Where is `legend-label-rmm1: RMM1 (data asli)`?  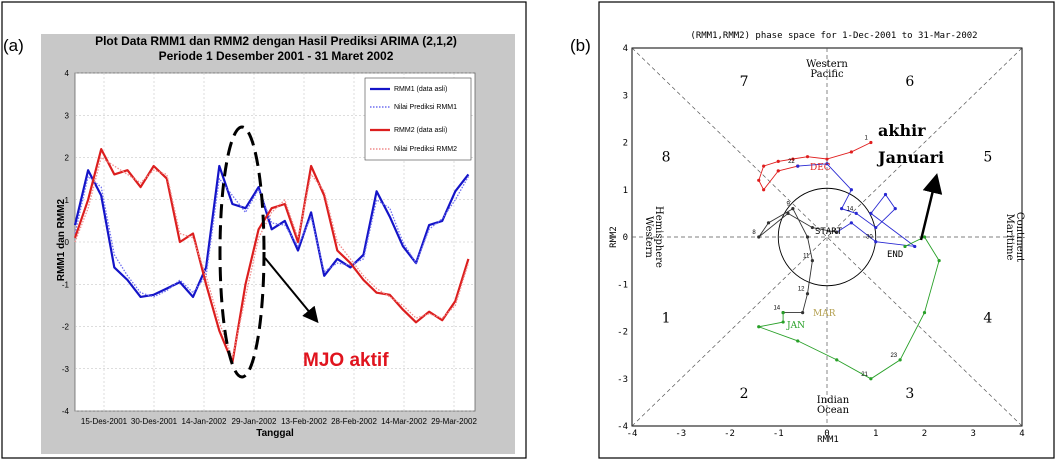 legend-label-rmm1: RMM1 (data asli) is located at coordinates (420, 89).